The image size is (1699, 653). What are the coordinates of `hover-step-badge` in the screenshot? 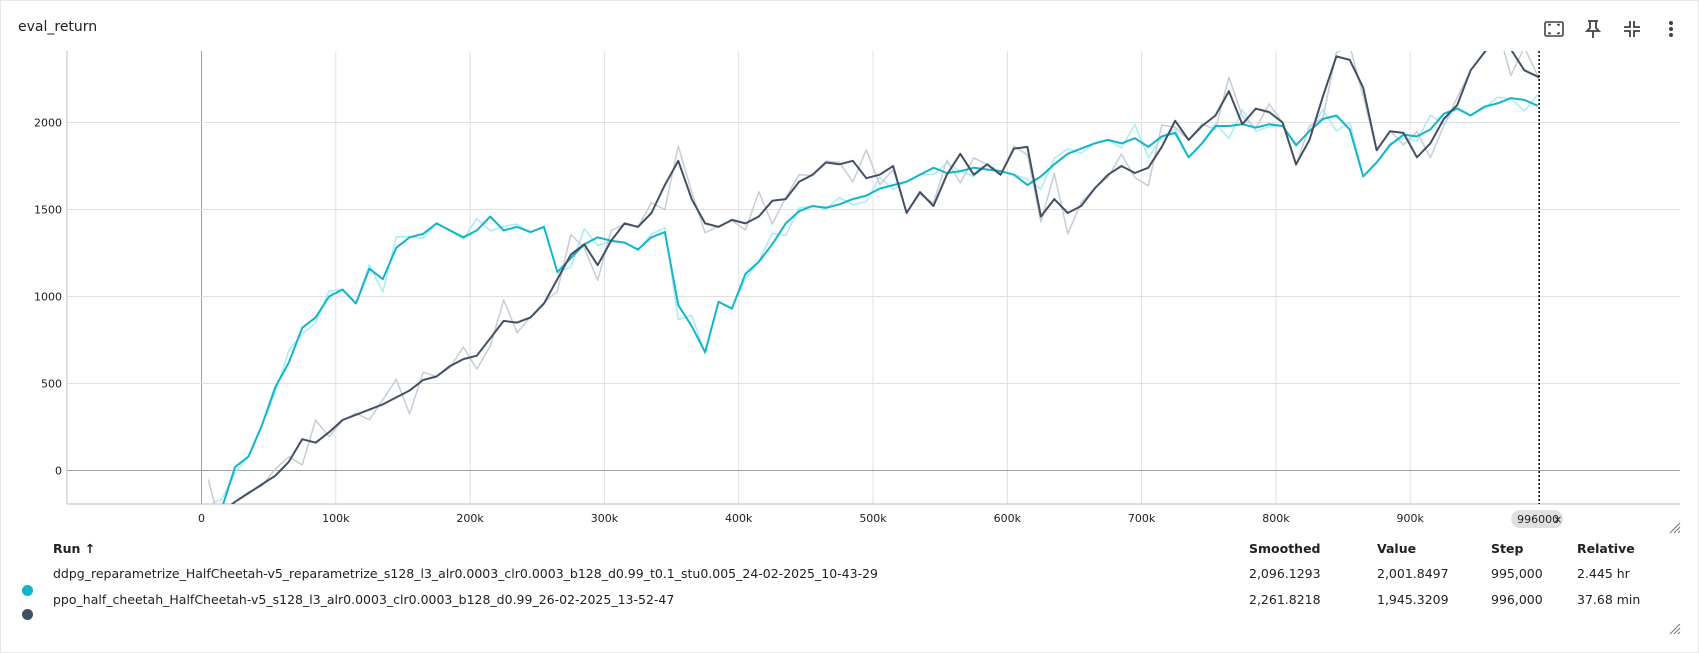 It's located at (1537, 519).